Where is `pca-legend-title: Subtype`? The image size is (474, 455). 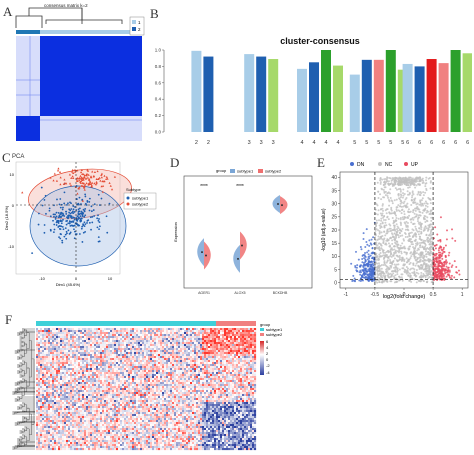
pca-legend-title: Subtype is located at coordinates (133, 189).